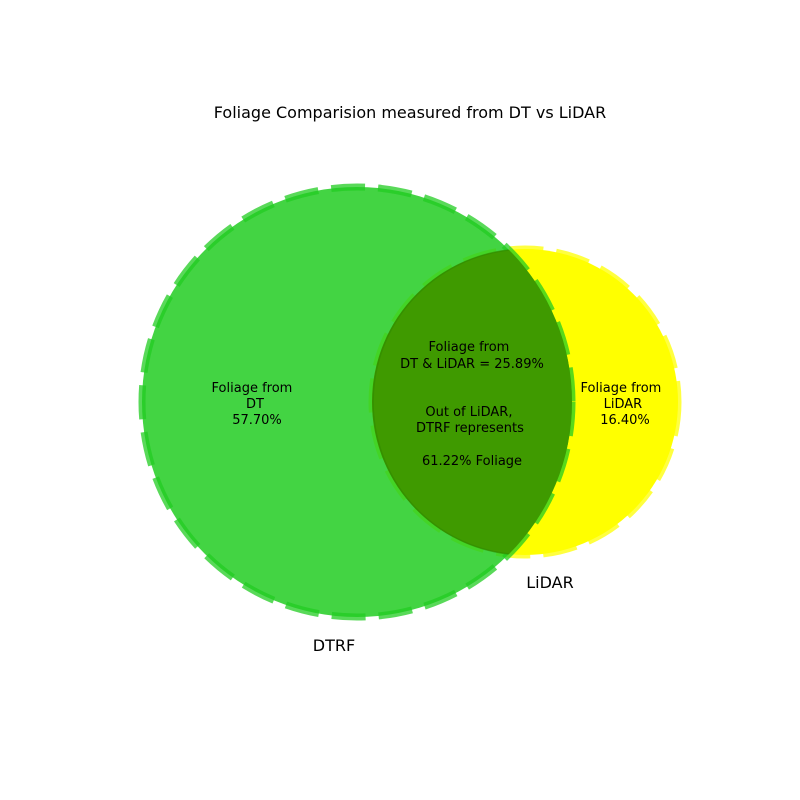 Image resolution: width=800 pixels, height=800 pixels. I want to click on lidar-only-line-2: LiDAR, so click(623, 404).